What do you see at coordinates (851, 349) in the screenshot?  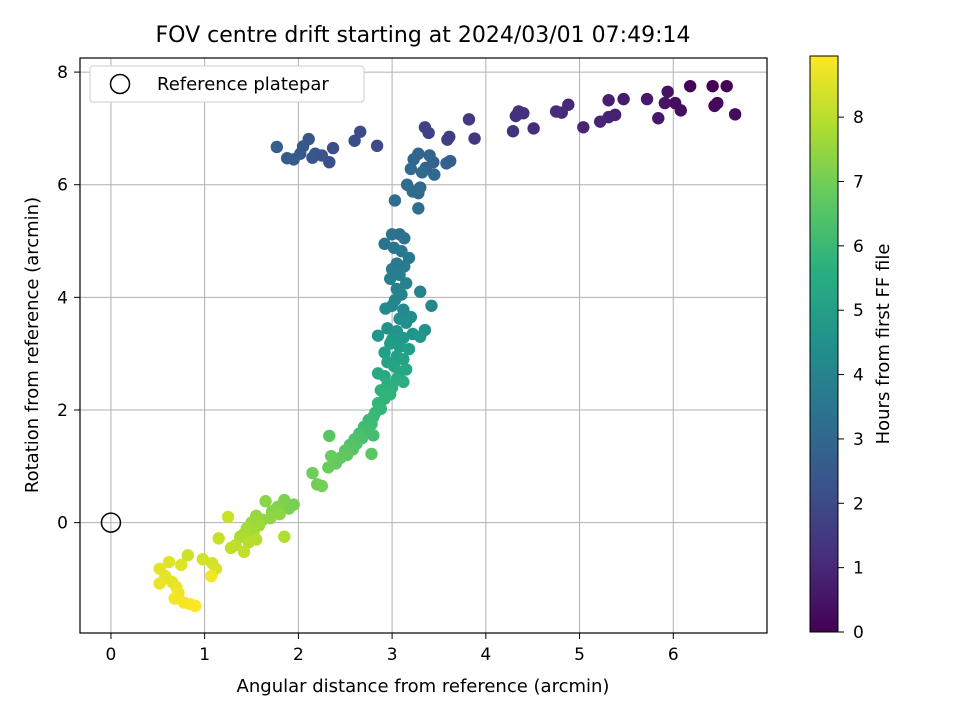 I see `colorbar: 0 1 2 3 4 5 6 7 8 Hours from first FF file` at bounding box center [851, 349].